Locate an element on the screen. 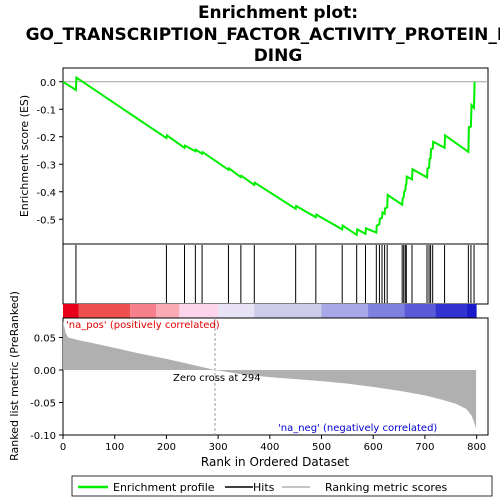  es-y-tick-label: 0.0 is located at coordinates (48, 83).